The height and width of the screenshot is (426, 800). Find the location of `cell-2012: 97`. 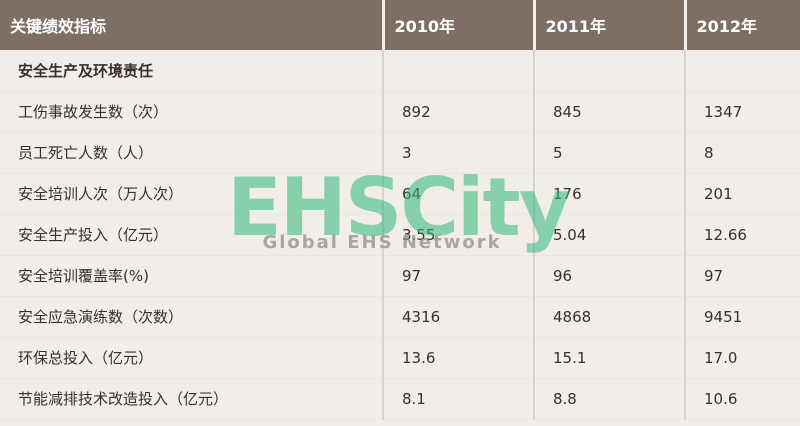

cell-2012: 97 is located at coordinates (742, 276).